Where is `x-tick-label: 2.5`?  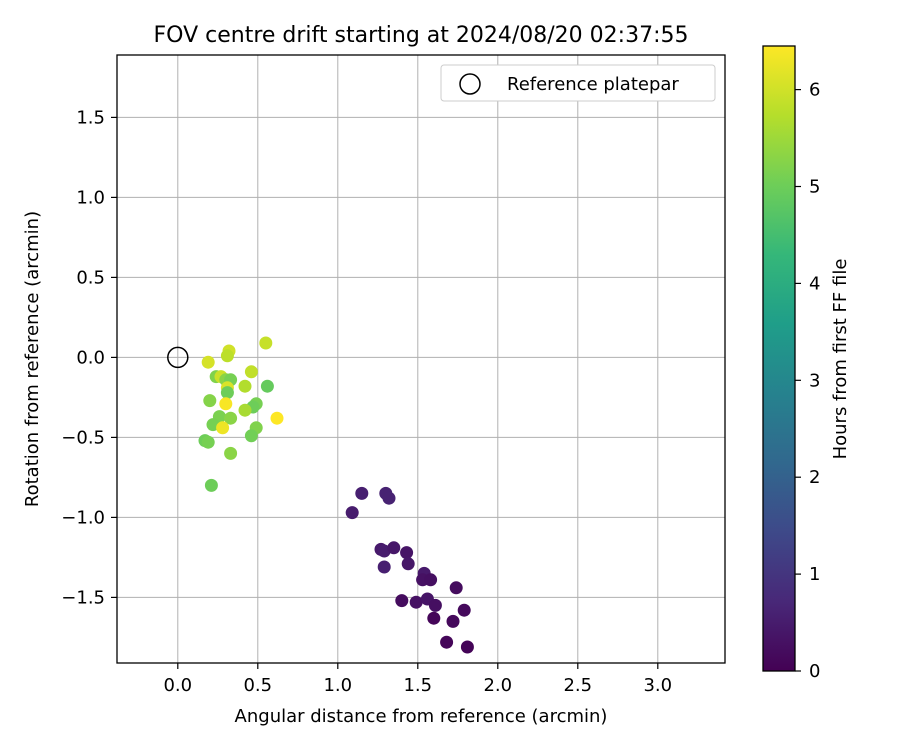 x-tick-label: 2.5 is located at coordinates (577, 685).